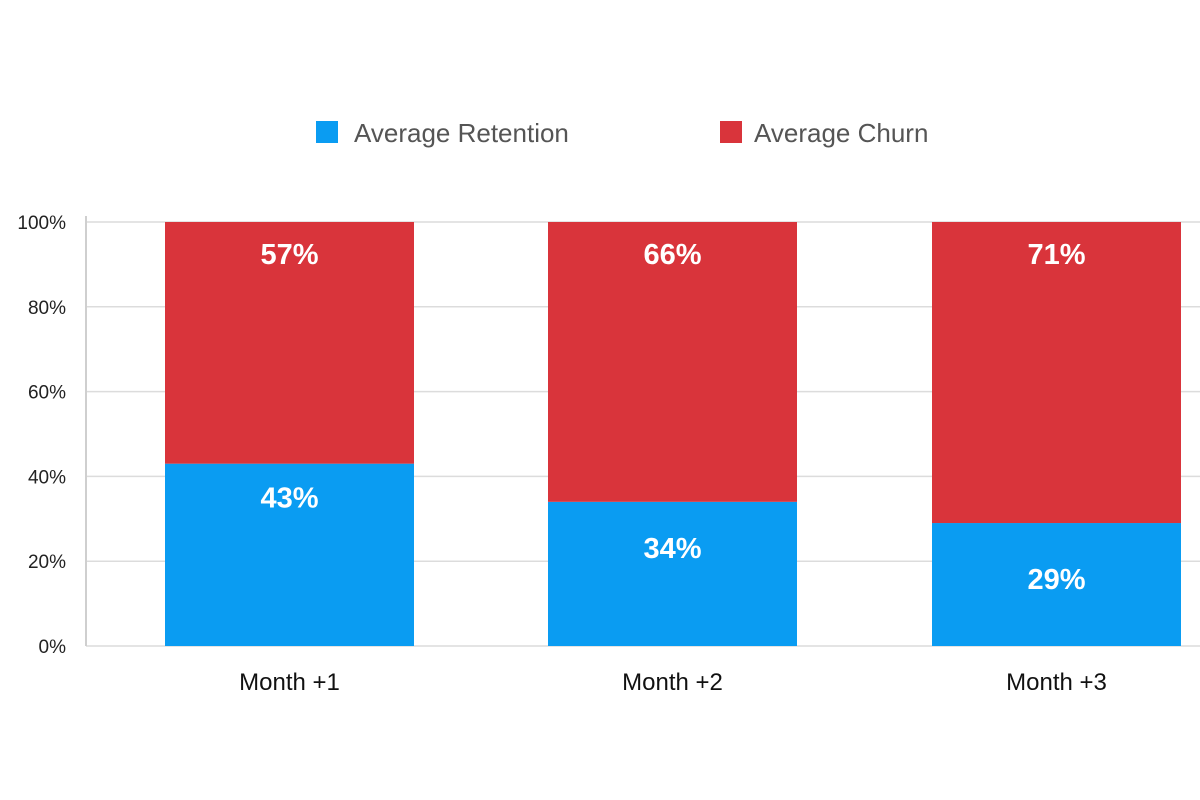 This screenshot has height=800, width=1200. What do you see at coordinates (289, 255) in the screenshot?
I see `data-label: 57%` at bounding box center [289, 255].